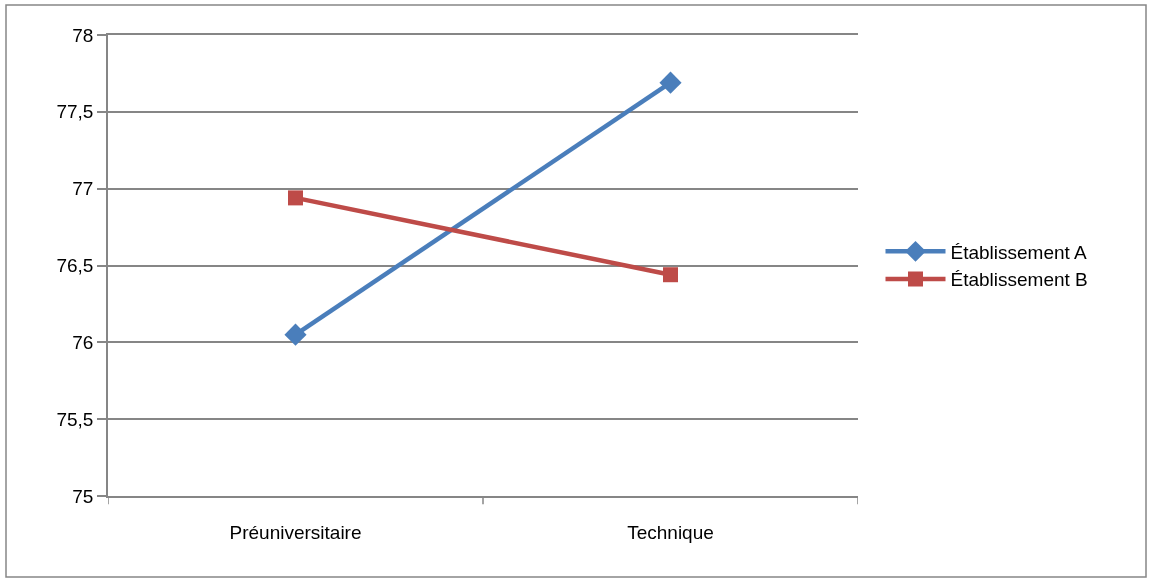 The width and height of the screenshot is (1151, 579). What do you see at coordinates (670, 532) in the screenshot?
I see `x-tick-label: Technique` at bounding box center [670, 532].